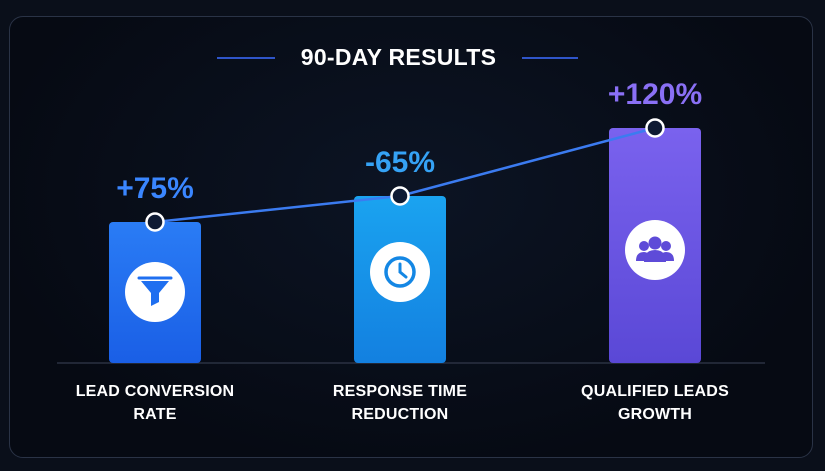 Image resolution: width=825 pixels, height=471 pixels. I want to click on category-label-line: LEAD CONVERSION, so click(155, 391).